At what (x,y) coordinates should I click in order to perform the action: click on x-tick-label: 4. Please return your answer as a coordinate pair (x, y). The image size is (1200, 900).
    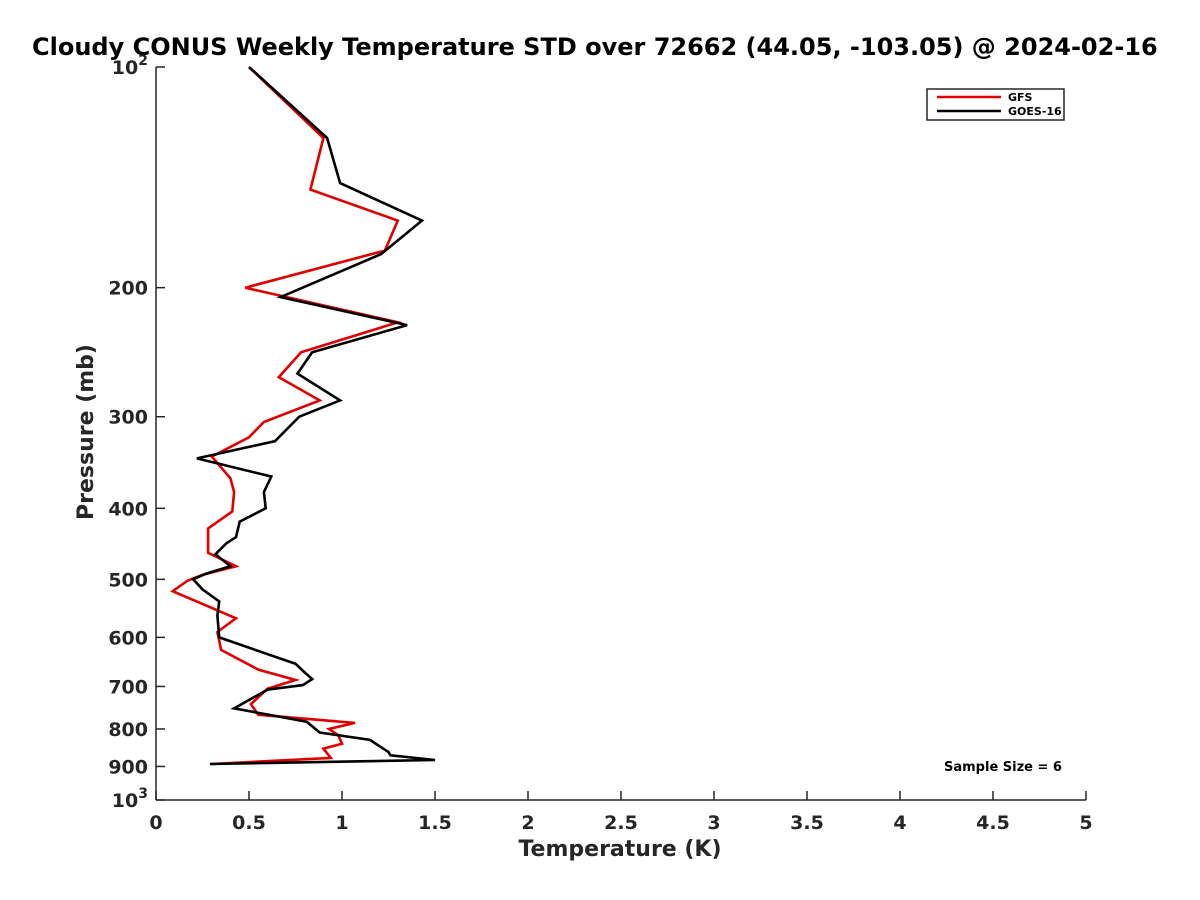
    Looking at the image, I should click on (899, 823).